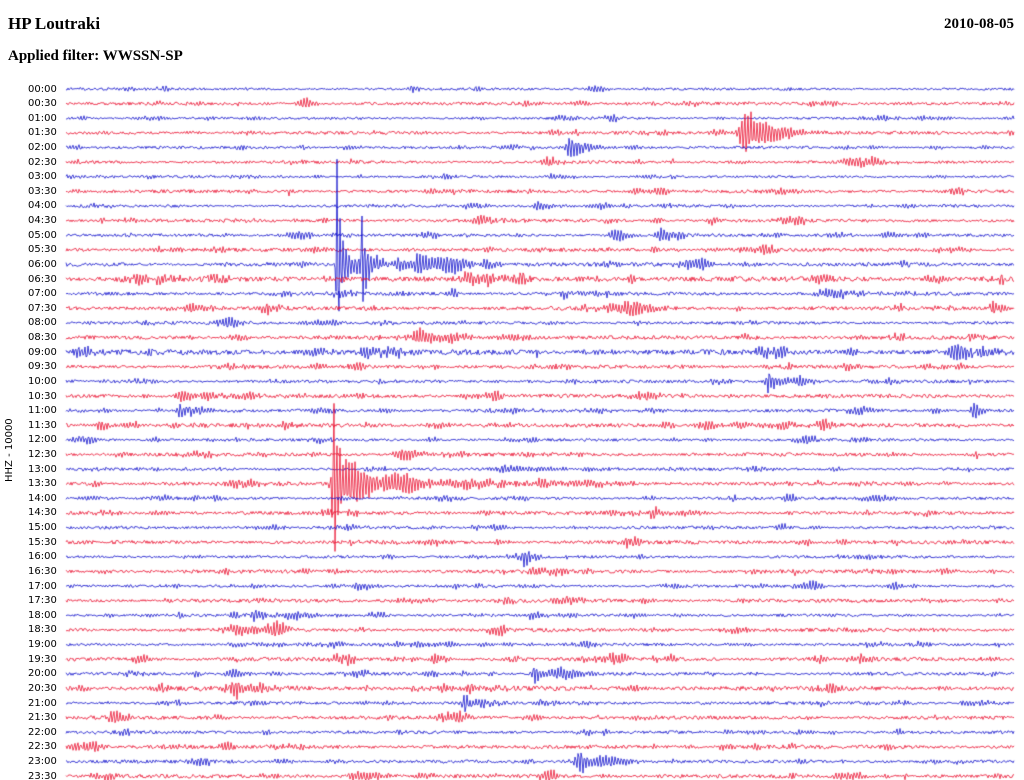 This screenshot has width=1024, height=780. What do you see at coordinates (42, 250) in the screenshot?
I see `trace-time-label: 05:30` at bounding box center [42, 250].